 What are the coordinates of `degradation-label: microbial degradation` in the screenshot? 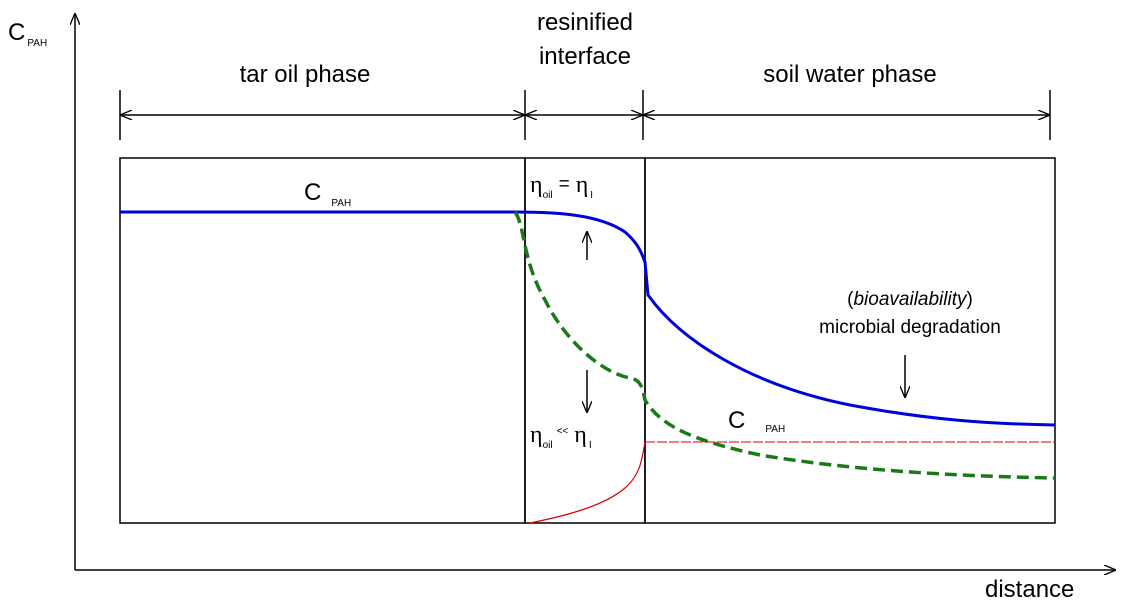 It's located at (910, 327).